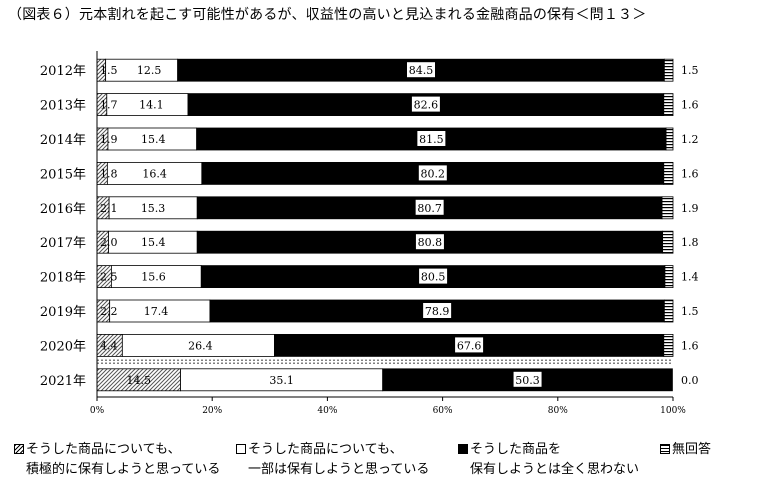  Describe the element at coordinates (109, 105) in the screenshot. I see `data-label-aggressive: 1.7` at that location.